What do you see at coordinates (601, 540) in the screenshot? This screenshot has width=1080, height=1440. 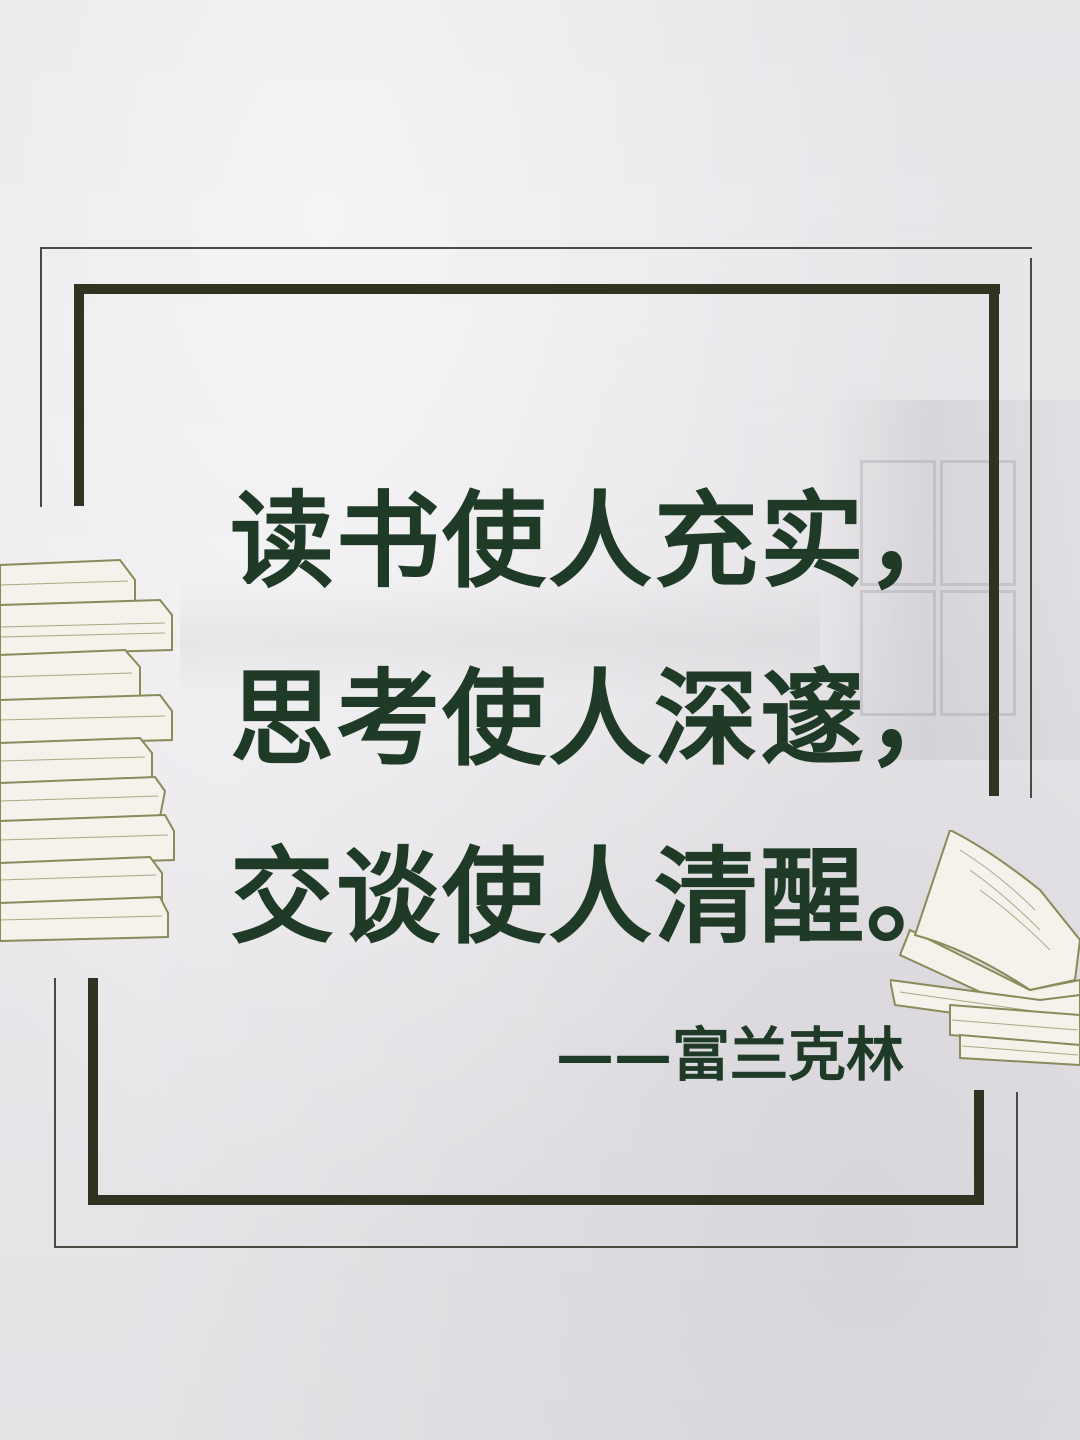 I see `quote-line-1: 读书使人充实，` at bounding box center [601, 540].